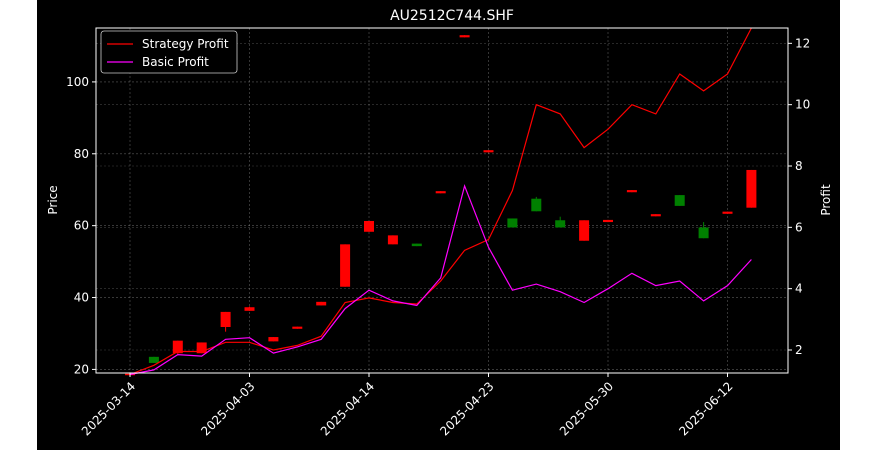 This screenshot has width=878, height=450. Describe the element at coordinates (802, 43) in the screenshot. I see `y2-tick-label: 12` at that location.